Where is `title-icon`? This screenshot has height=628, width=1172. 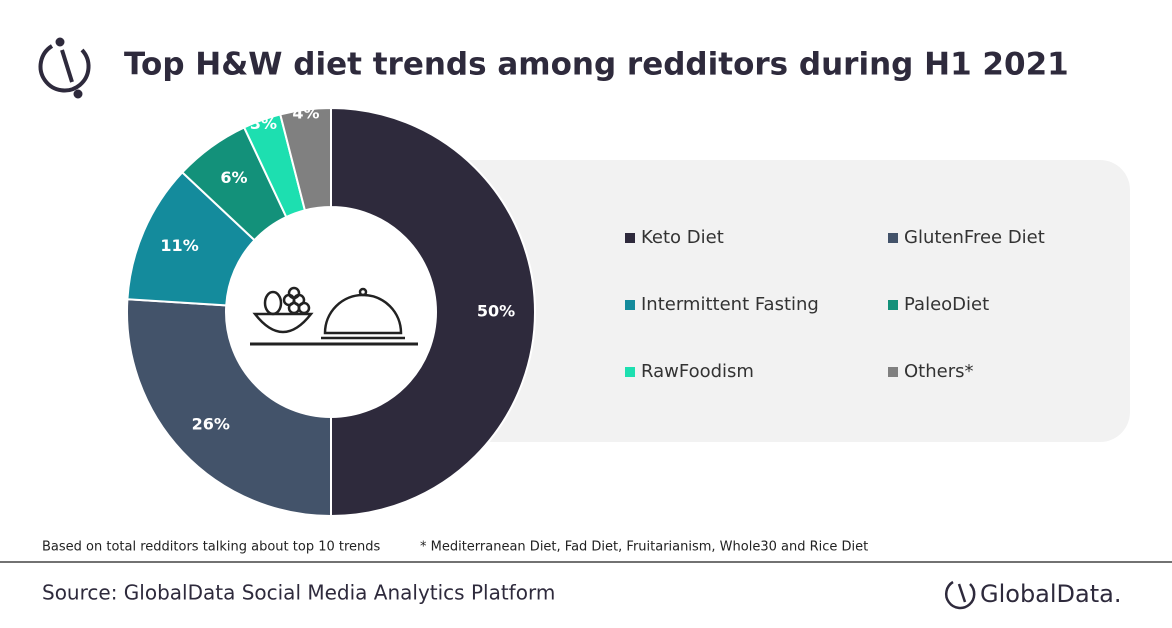 title-icon is located at coordinates (64, 68).